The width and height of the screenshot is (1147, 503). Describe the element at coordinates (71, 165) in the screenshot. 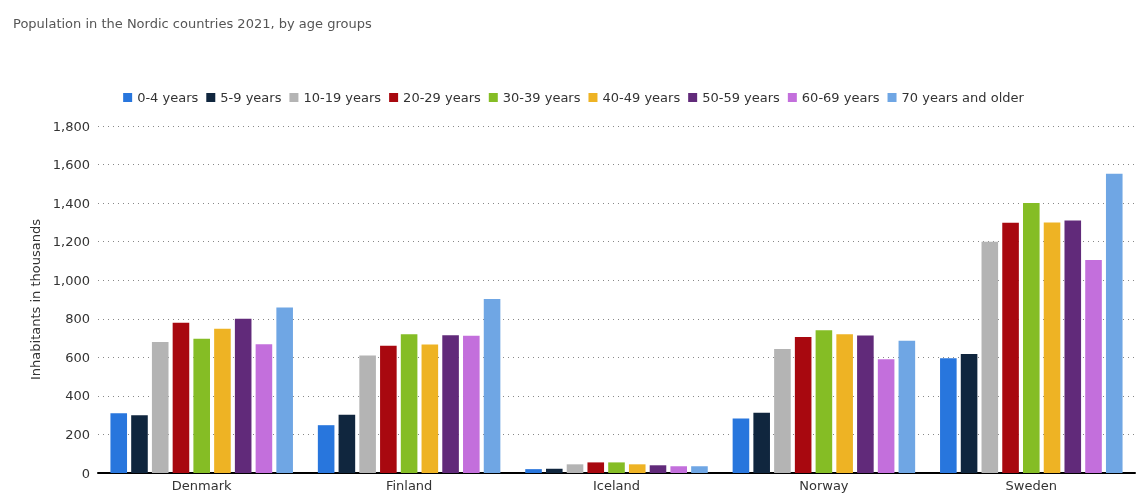

I see `y-tick-label: 1,600` at that location.